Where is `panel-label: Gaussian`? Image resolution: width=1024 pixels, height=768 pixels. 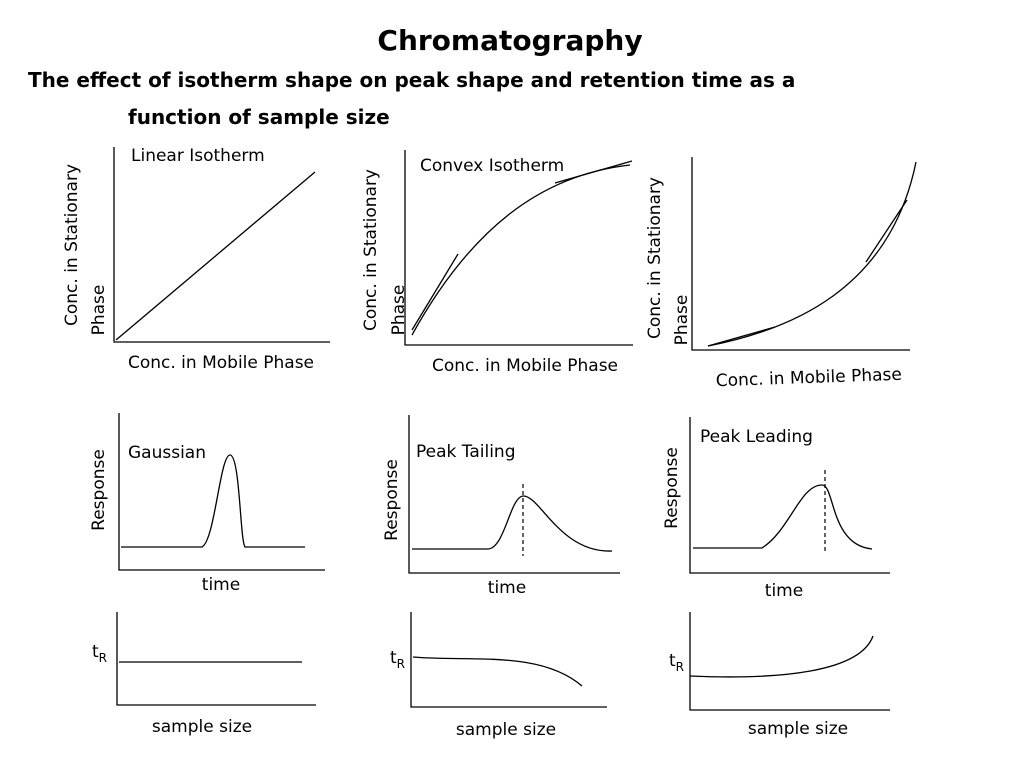
panel-label: Gaussian is located at coordinates (167, 453).